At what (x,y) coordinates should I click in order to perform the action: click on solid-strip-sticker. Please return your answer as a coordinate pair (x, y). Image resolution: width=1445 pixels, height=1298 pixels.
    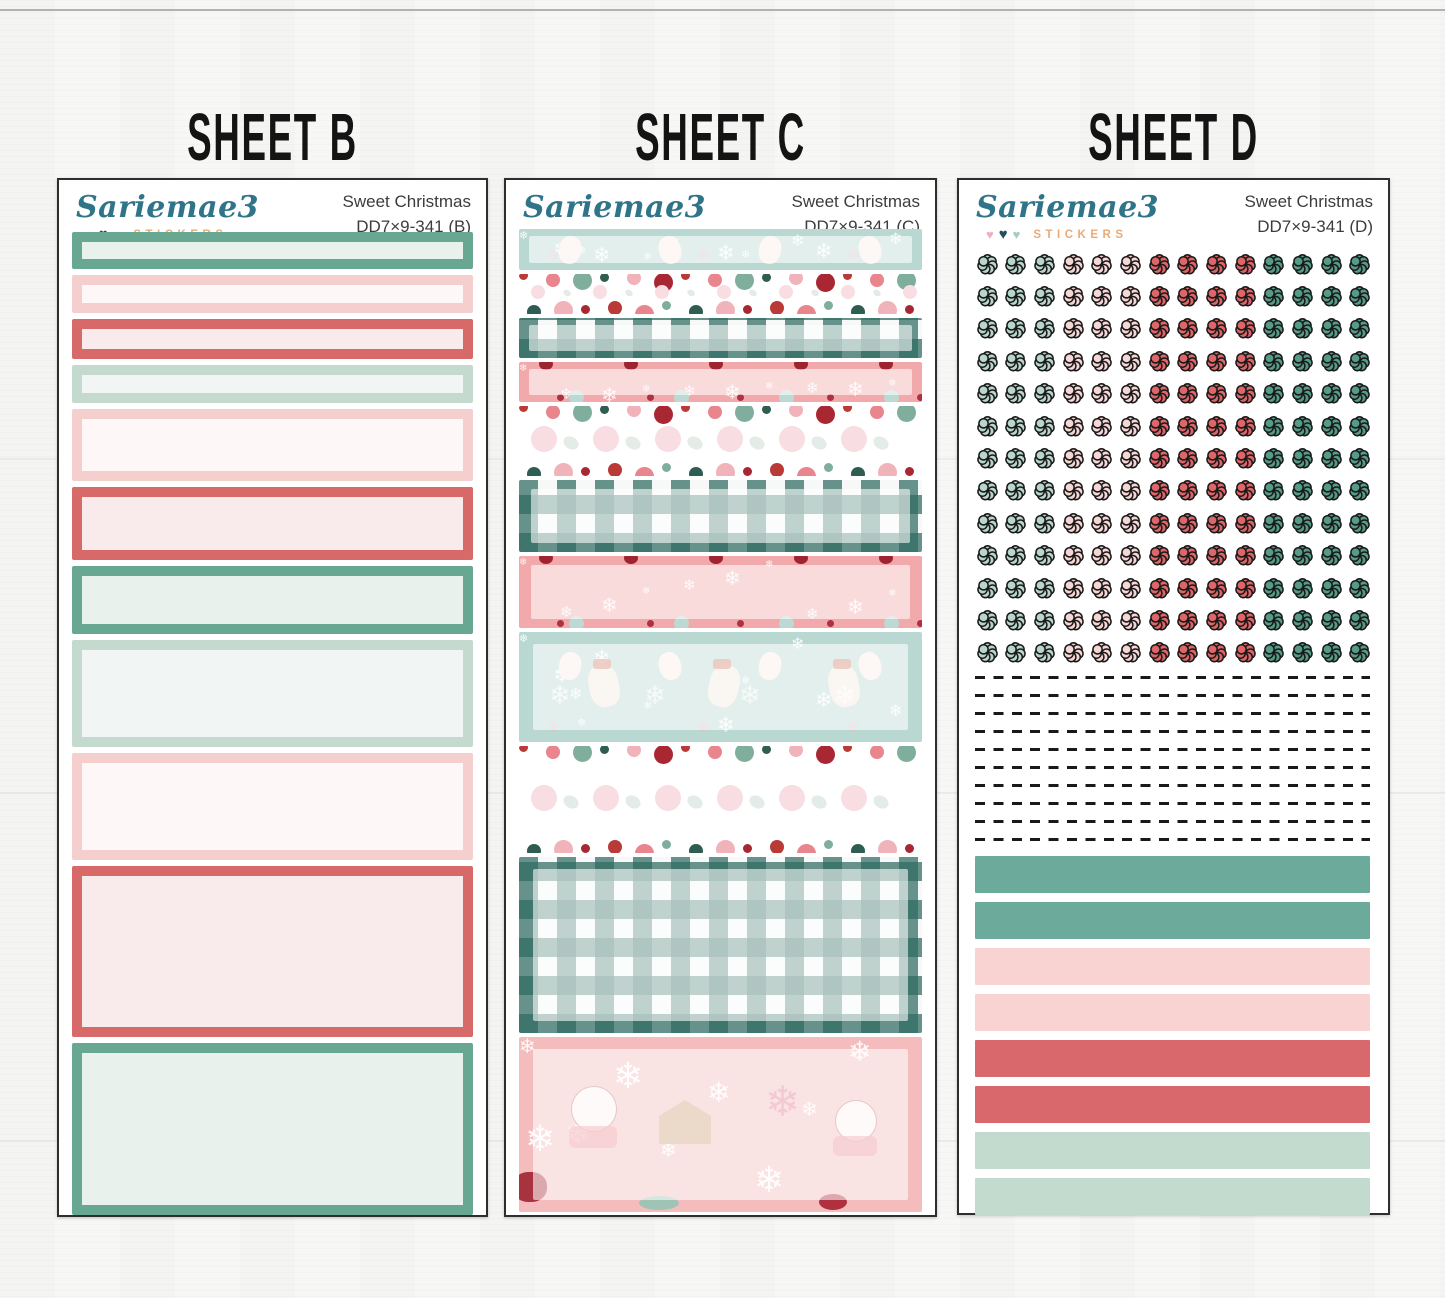
    Looking at the image, I should click on (1172, 966).